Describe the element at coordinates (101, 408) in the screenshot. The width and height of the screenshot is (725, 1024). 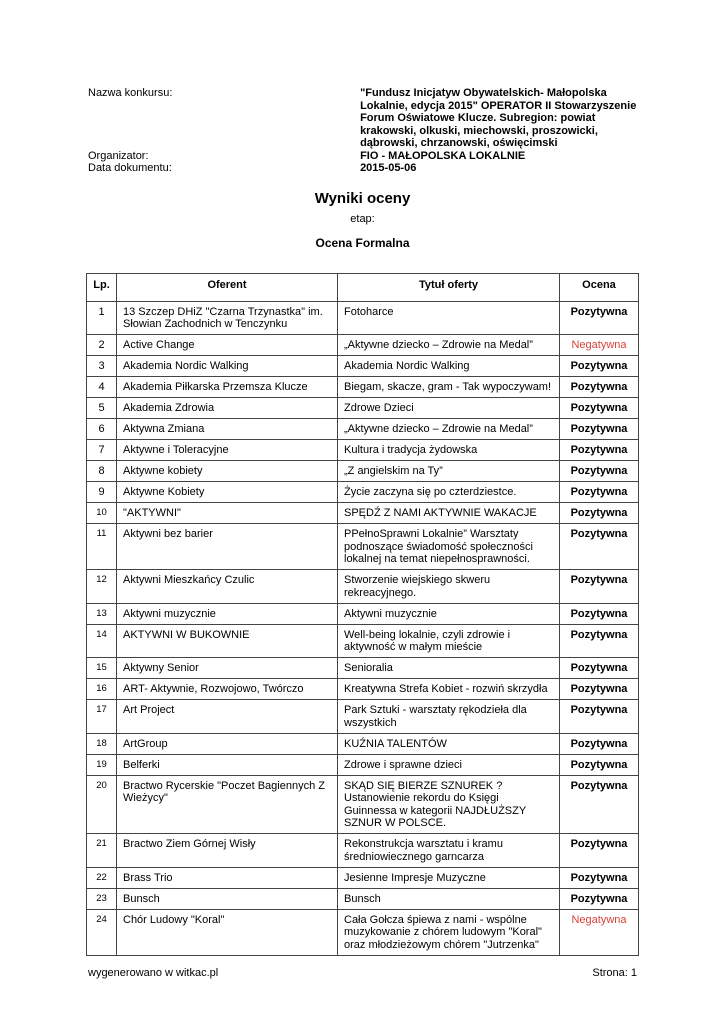
I see `row-number: 5` at that location.